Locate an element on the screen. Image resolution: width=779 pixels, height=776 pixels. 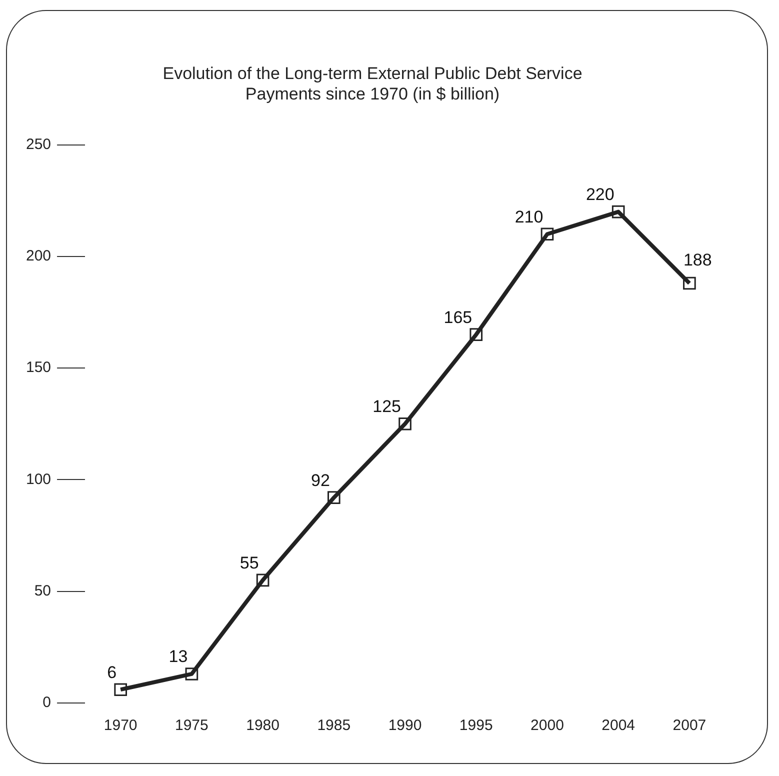
data-label: 220 is located at coordinates (600, 194).